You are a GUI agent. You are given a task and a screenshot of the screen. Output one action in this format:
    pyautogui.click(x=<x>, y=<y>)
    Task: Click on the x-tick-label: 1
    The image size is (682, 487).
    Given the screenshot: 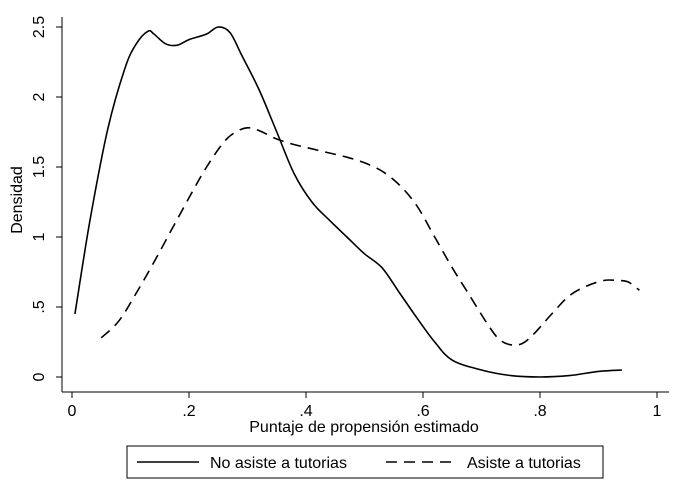 What is the action you would take?
    pyautogui.click(x=657, y=411)
    